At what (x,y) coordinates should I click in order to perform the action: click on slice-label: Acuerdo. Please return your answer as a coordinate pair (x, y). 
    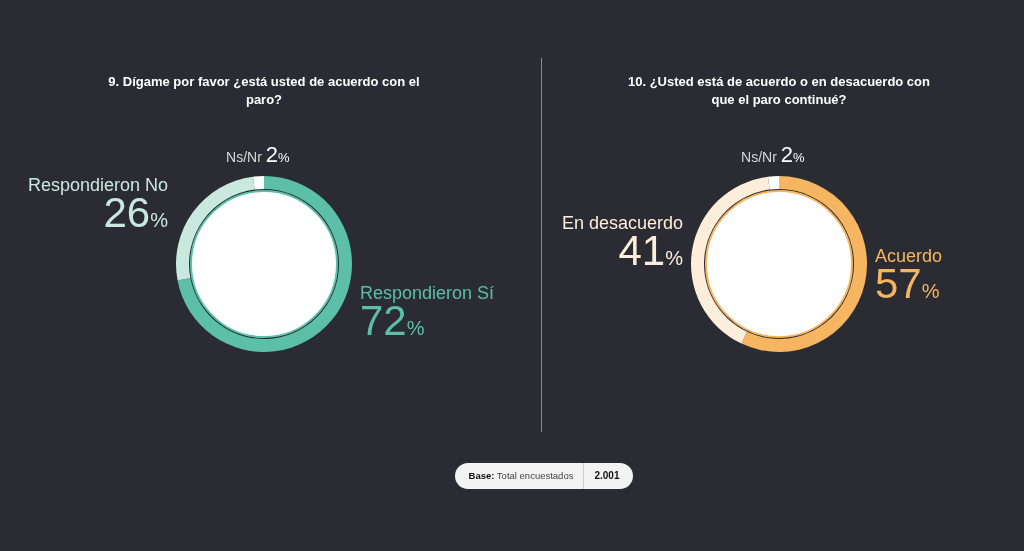
    Looking at the image, I should click on (909, 256).